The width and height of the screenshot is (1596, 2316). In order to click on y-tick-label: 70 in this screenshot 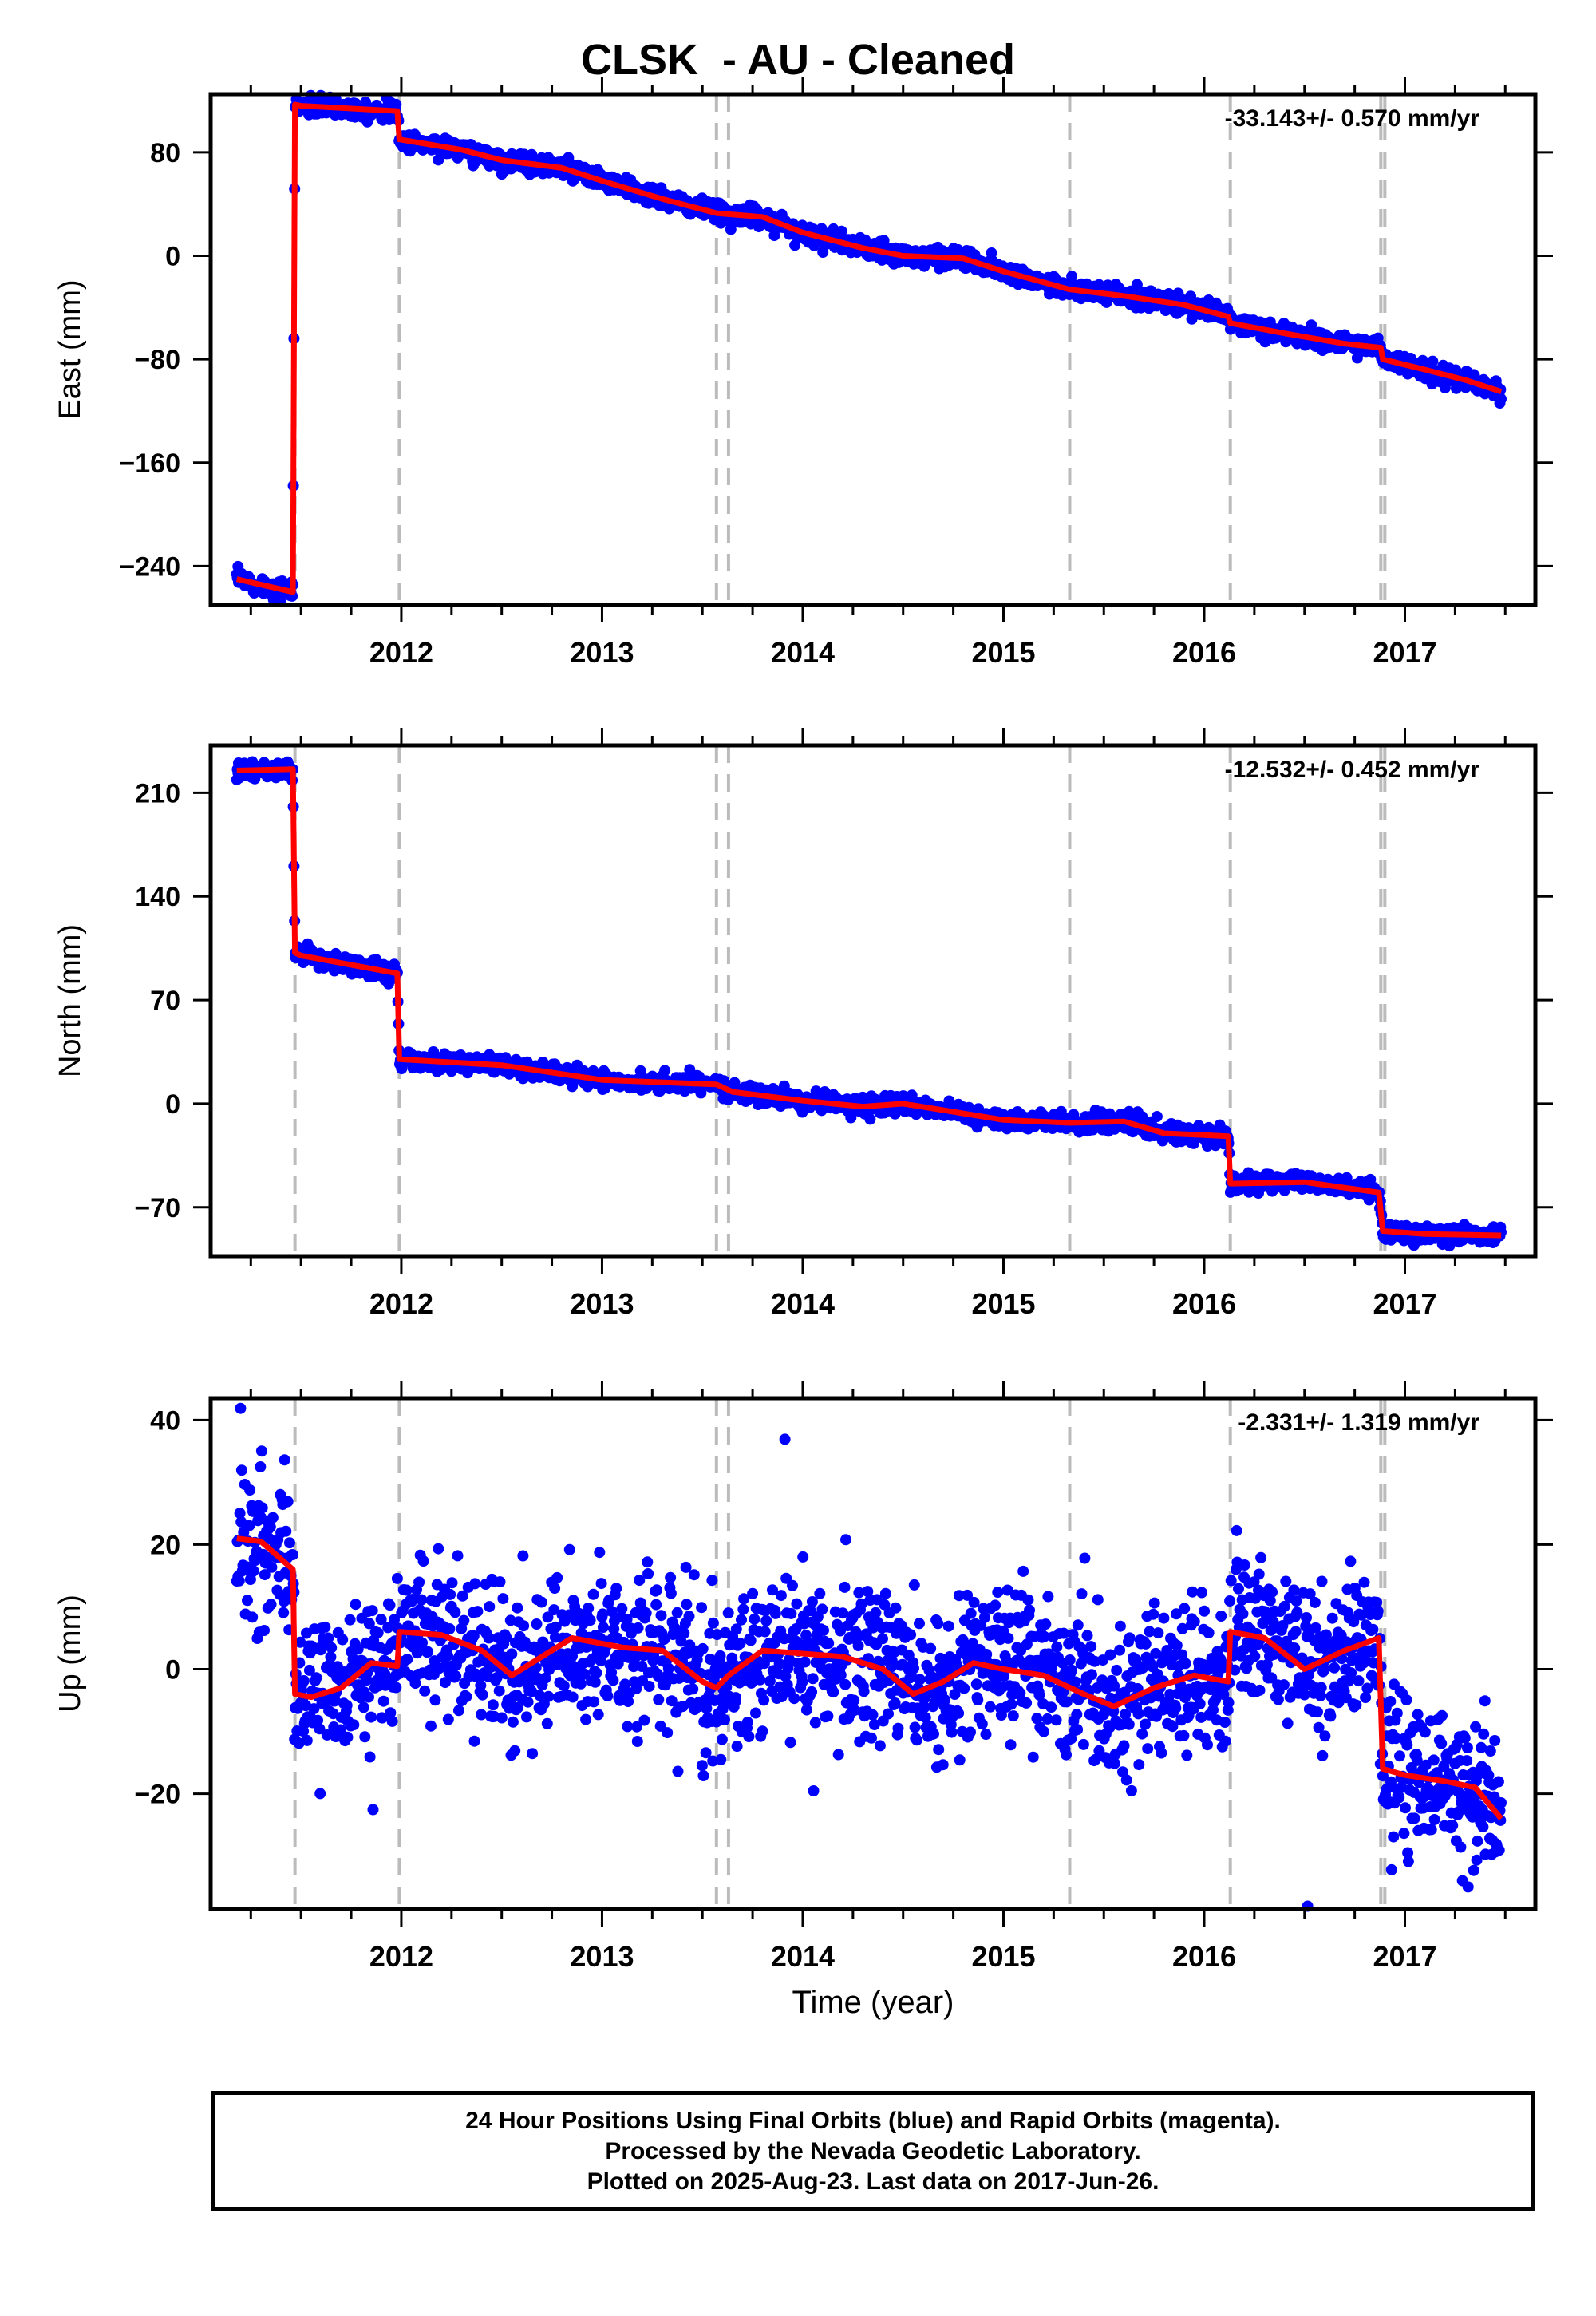, I will do `click(165, 1001)`.